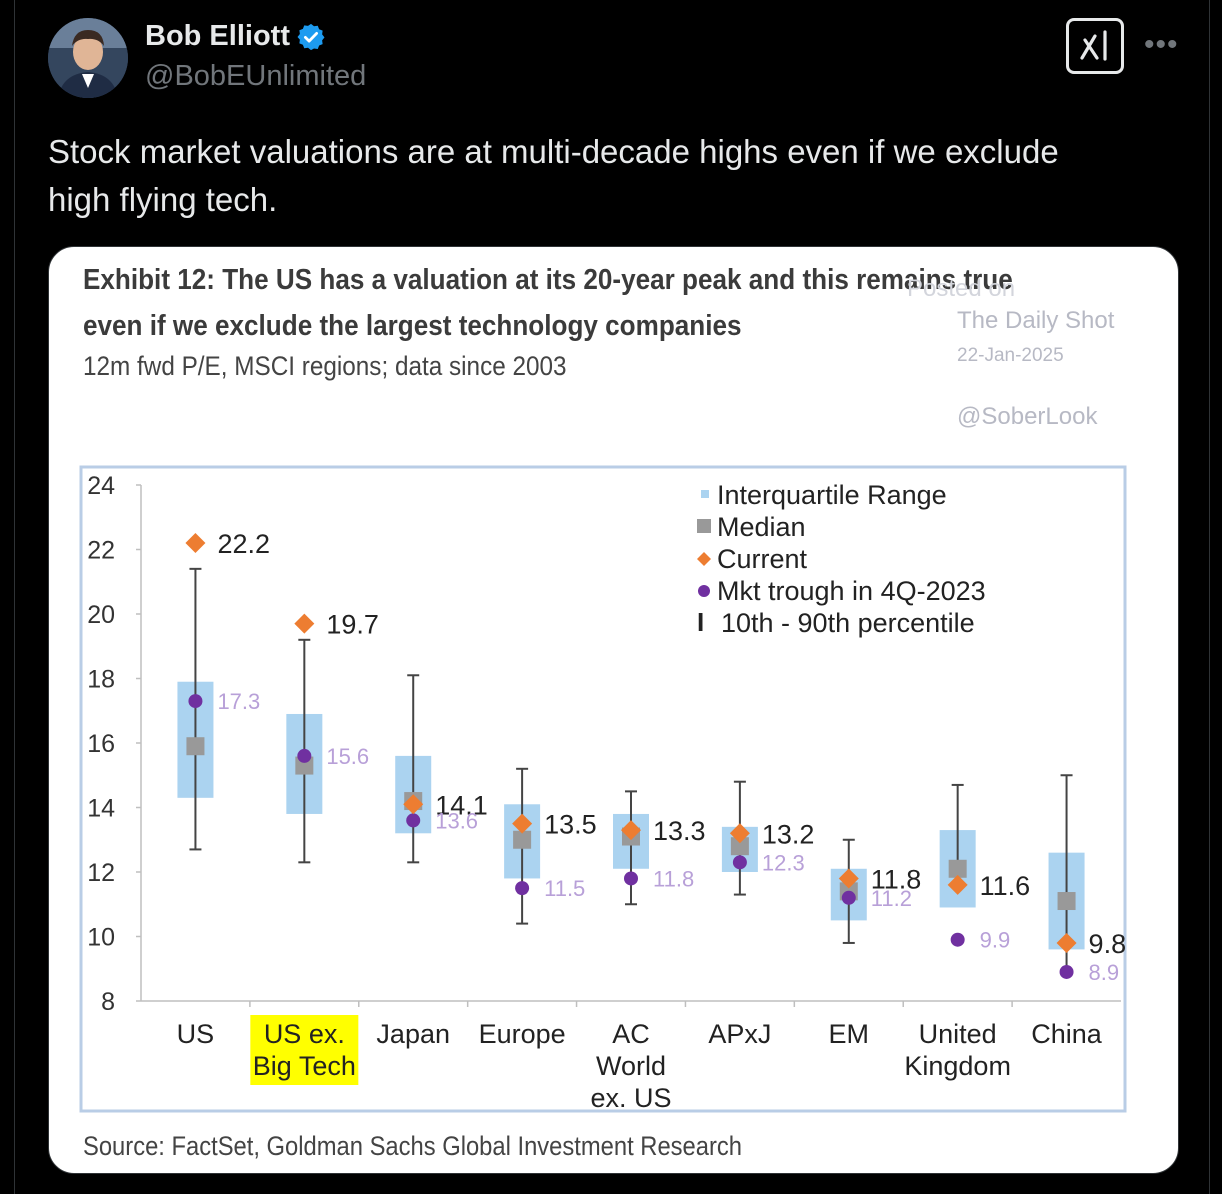 The image size is (1222, 1194). Describe the element at coordinates (101, 486) in the screenshot. I see `y-tick-label: 24` at that location.